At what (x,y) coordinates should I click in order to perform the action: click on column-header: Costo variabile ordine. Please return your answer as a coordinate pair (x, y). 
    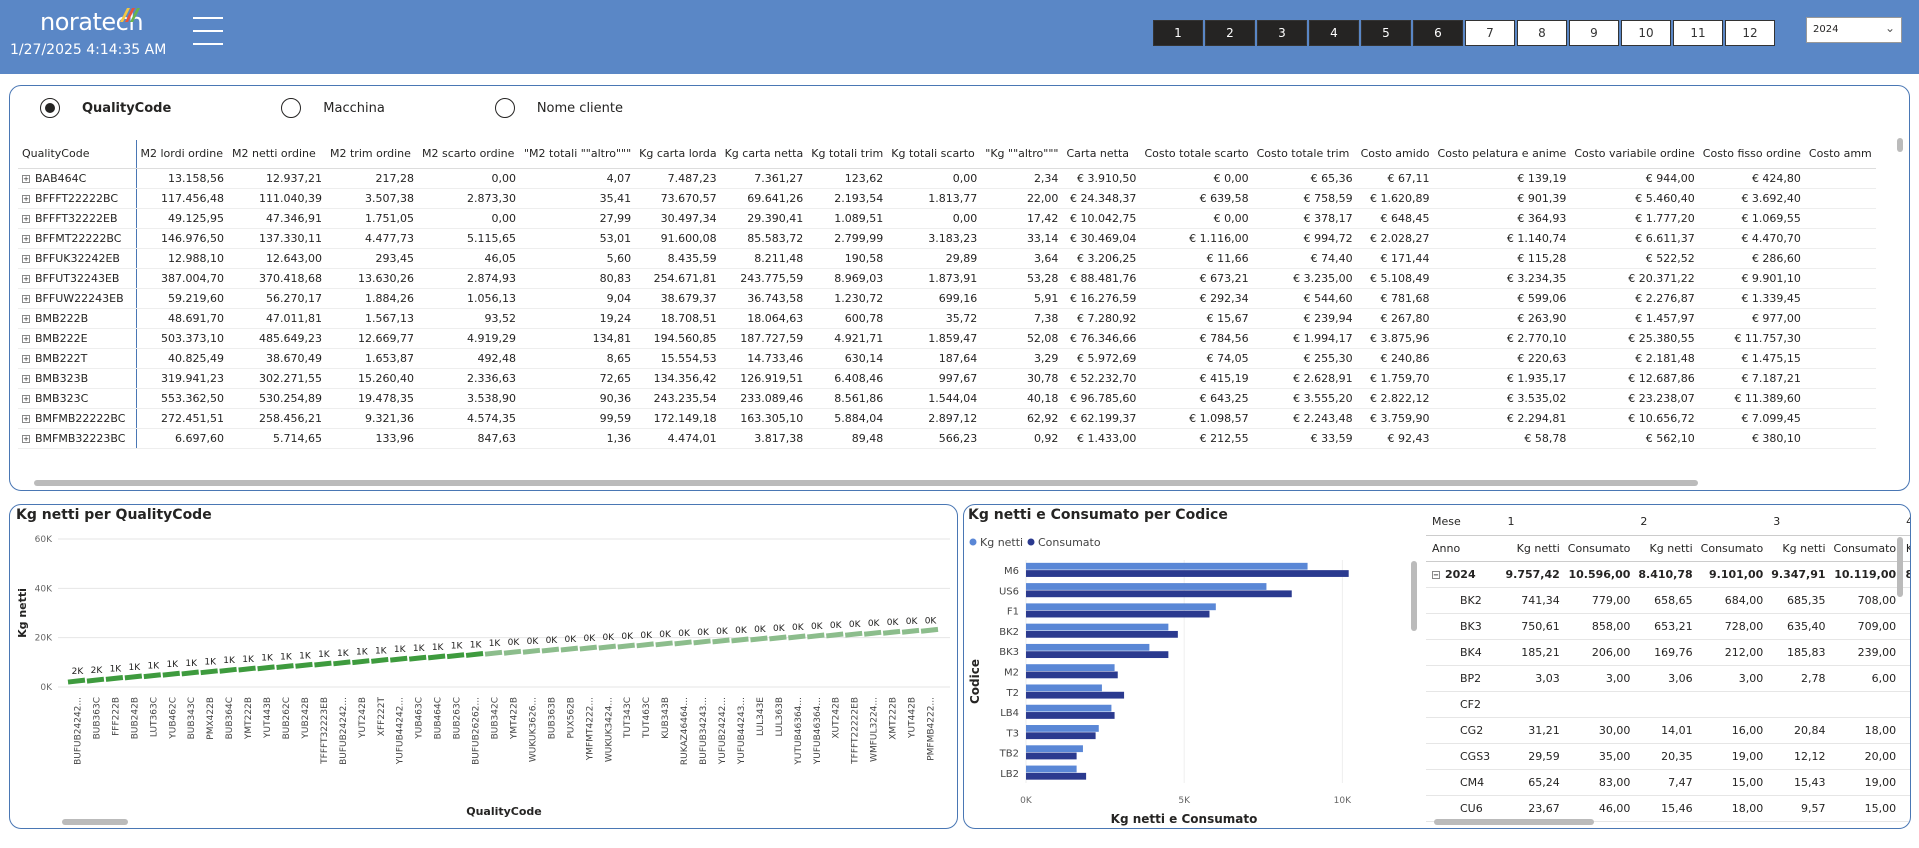
    Looking at the image, I should click on (1634, 154).